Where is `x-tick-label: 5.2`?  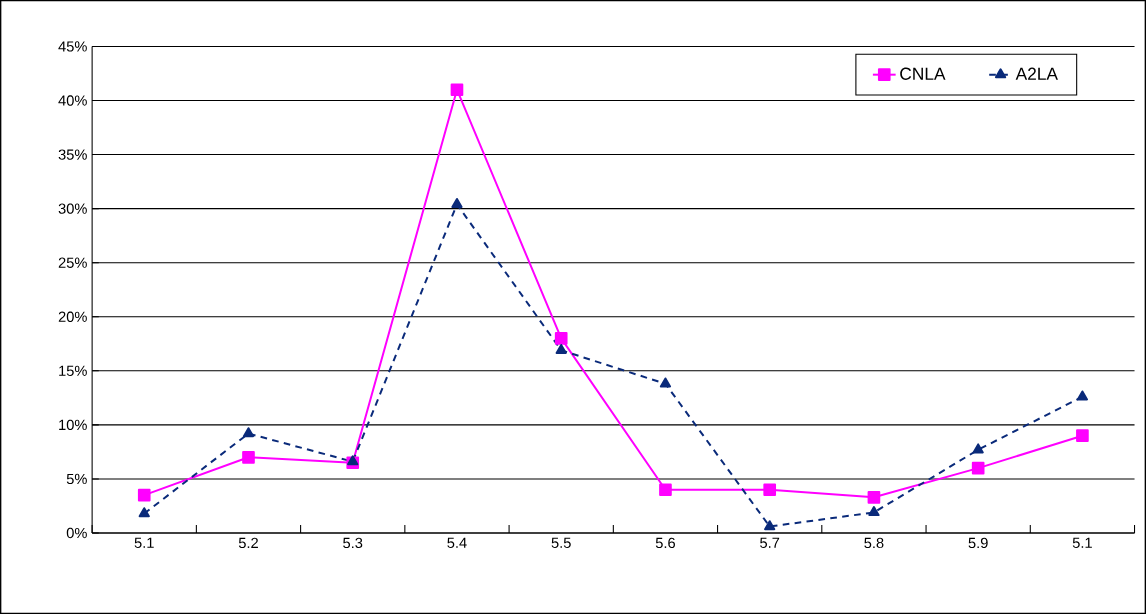 x-tick-label: 5.2 is located at coordinates (248, 543).